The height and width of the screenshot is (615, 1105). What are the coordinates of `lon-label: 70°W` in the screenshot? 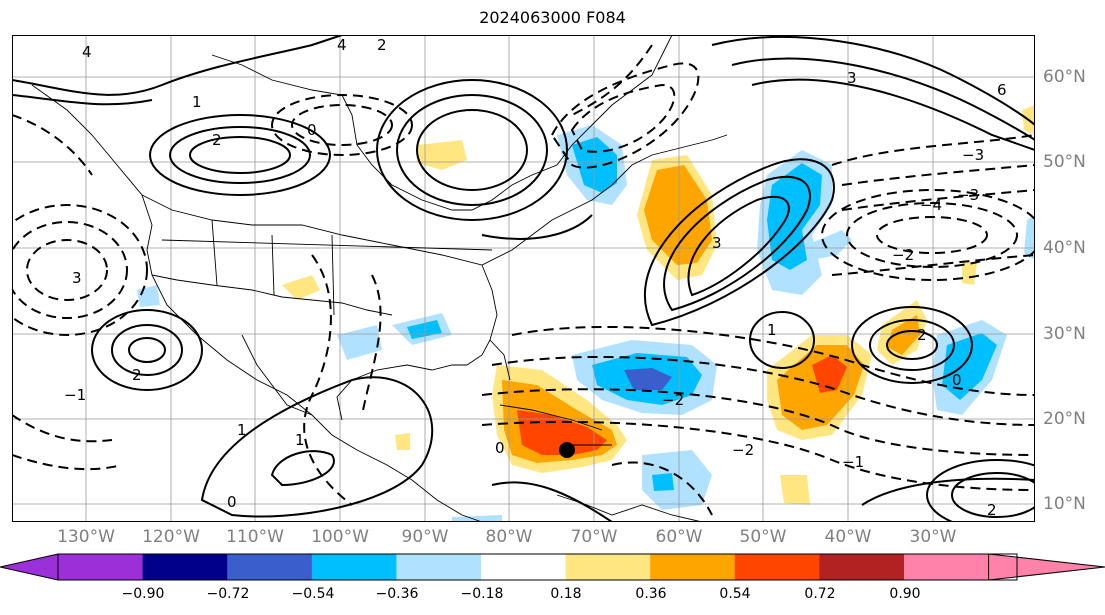 It's located at (594, 537).